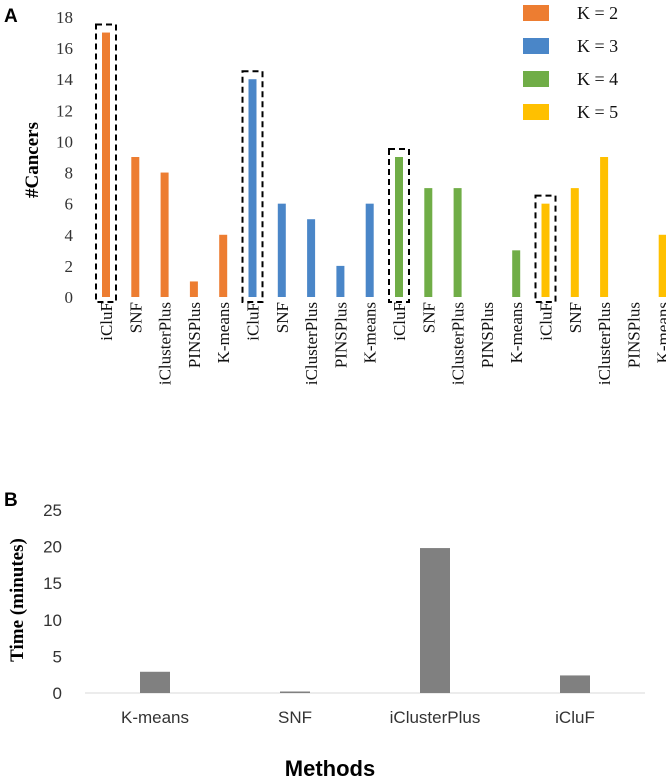  Describe the element at coordinates (69, 173) in the screenshot. I see `ytick-label: 8` at that location.